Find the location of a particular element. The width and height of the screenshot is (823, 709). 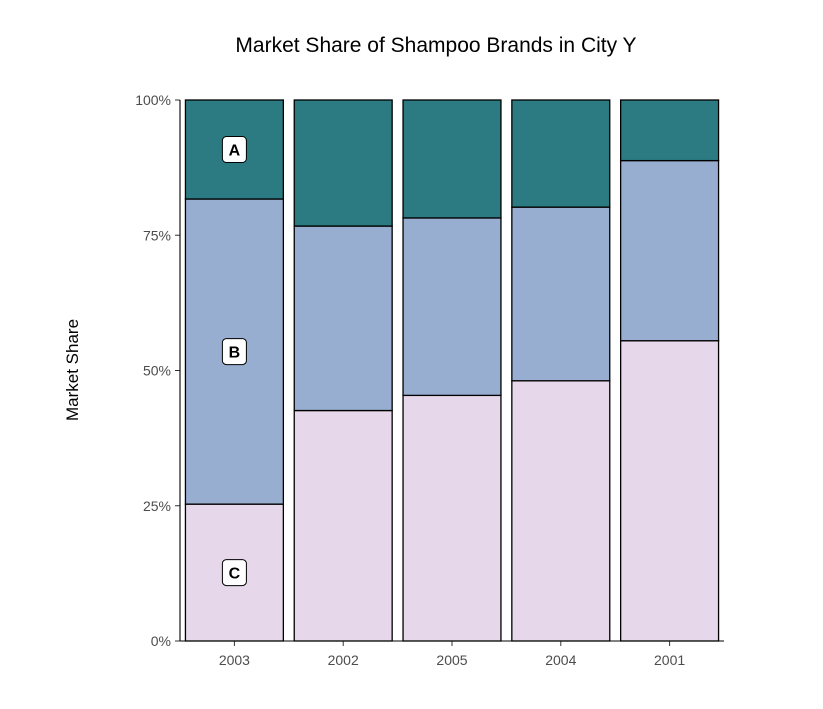

bar-segment-2005-B is located at coordinates (452, 307).